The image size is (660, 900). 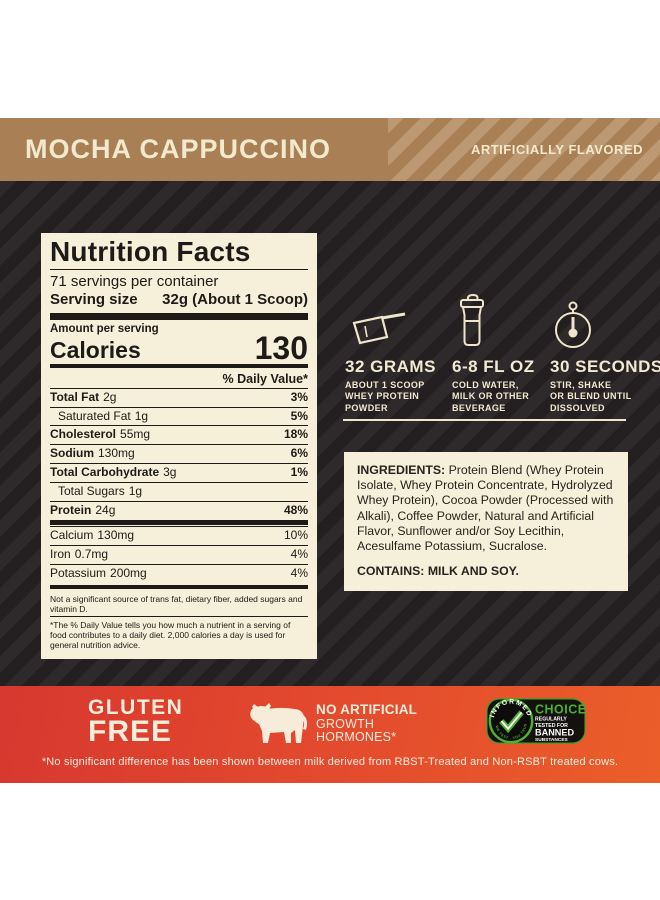 What do you see at coordinates (390, 322) in the screenshot?
I see `scoop-icon` at bounding box center [390, 322].